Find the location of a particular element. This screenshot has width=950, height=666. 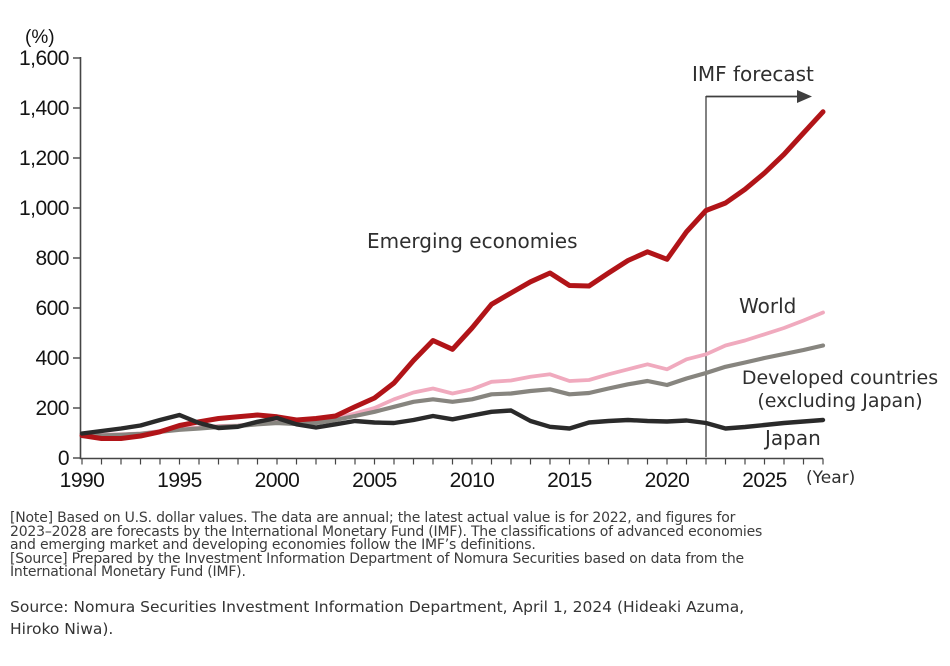

x-tick-label: 1990 is located at coordinates (82, 480).